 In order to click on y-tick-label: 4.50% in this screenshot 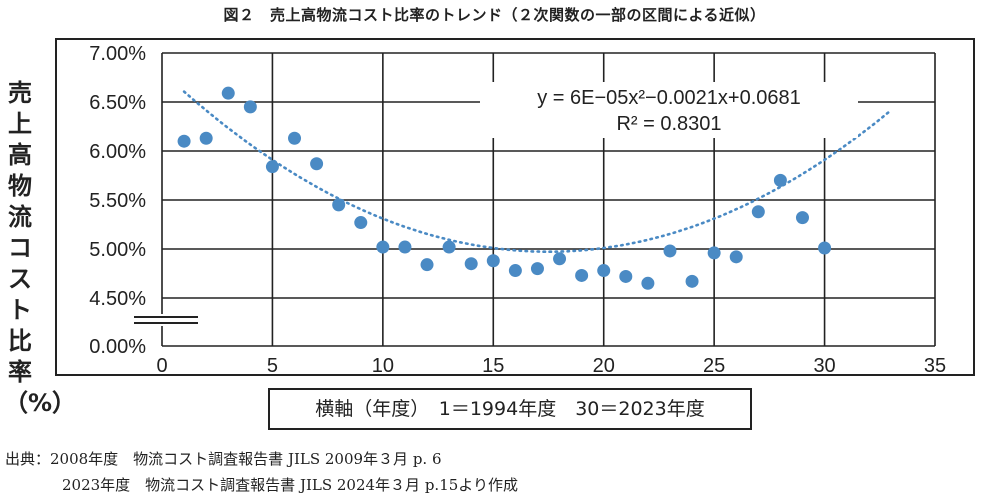, I will do `click(117, 299)`.